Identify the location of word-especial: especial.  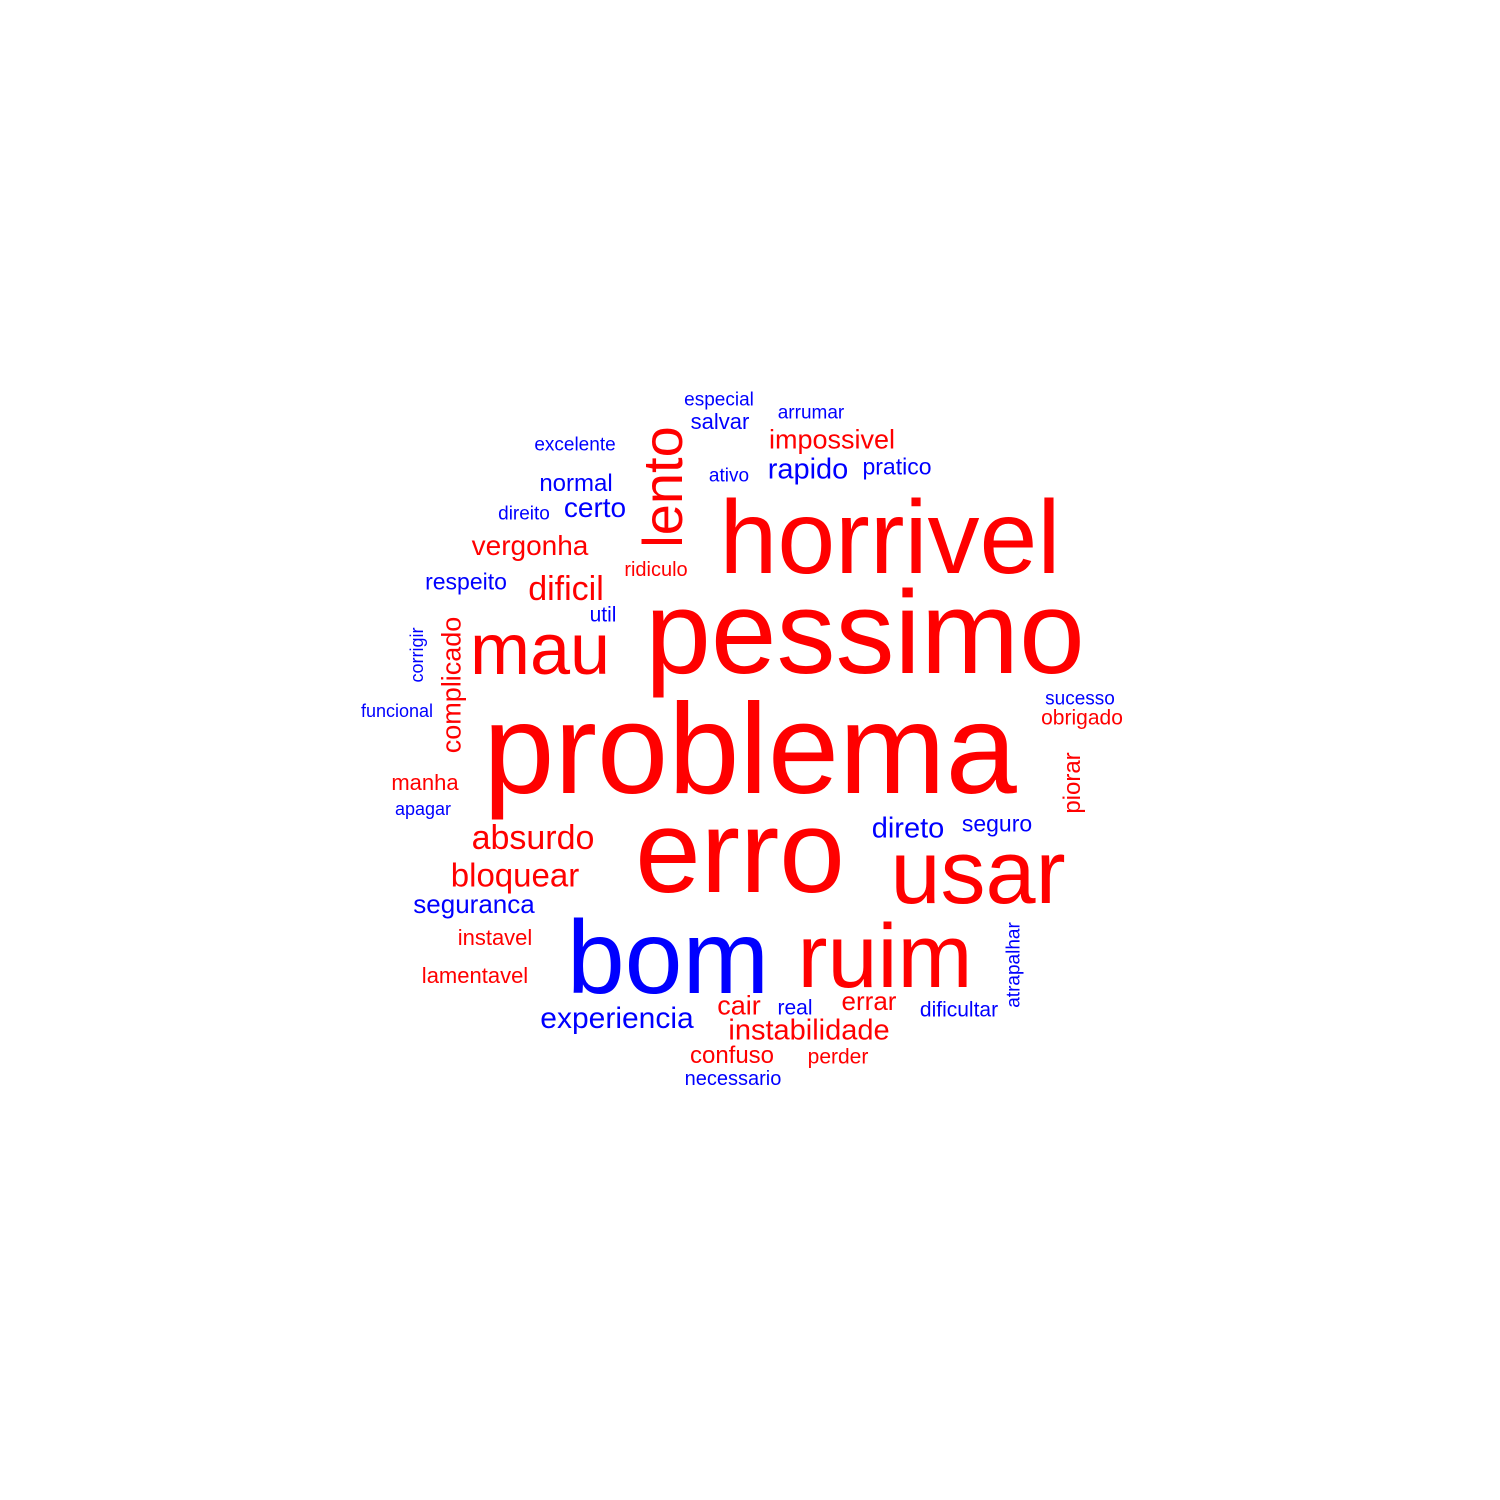
(719, 400).